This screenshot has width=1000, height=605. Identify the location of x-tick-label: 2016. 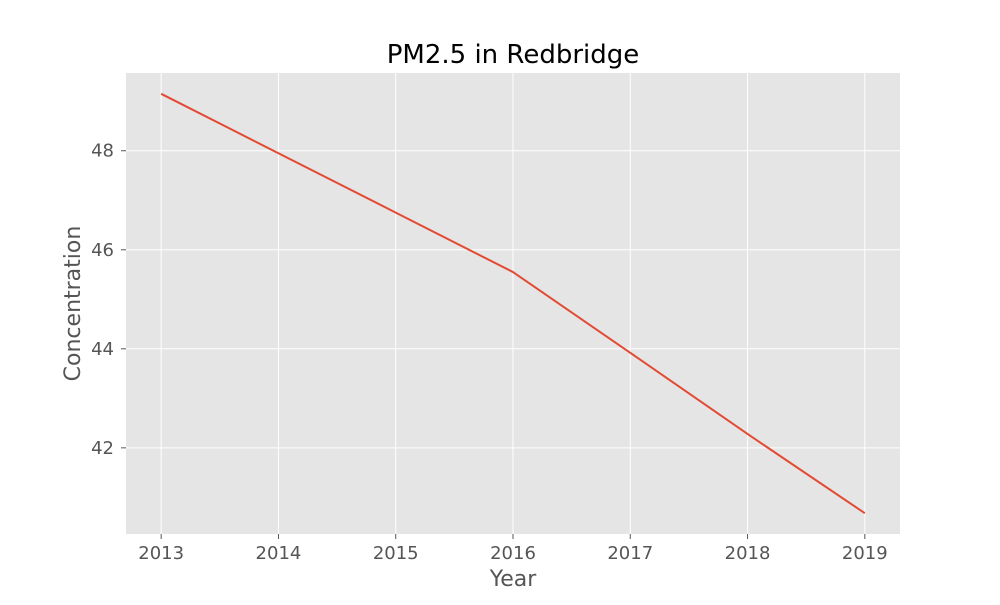
(513, 553).